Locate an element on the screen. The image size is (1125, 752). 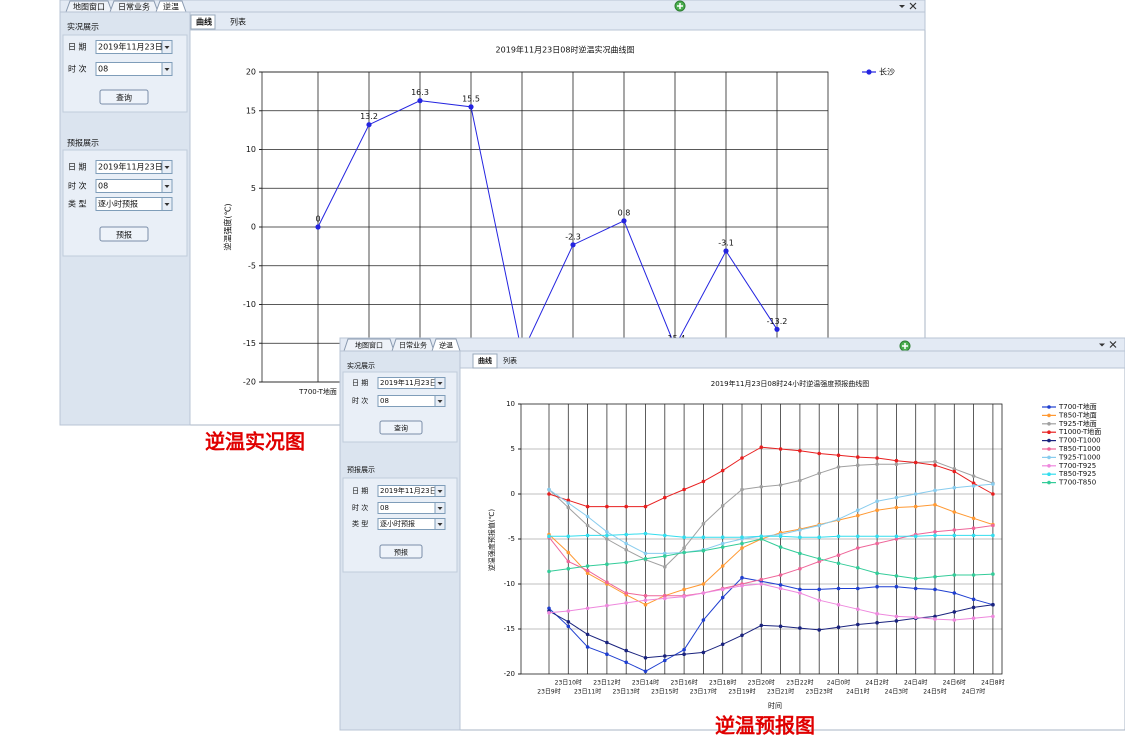
y-tick-label: 10 is located at coordinates (510, 404).